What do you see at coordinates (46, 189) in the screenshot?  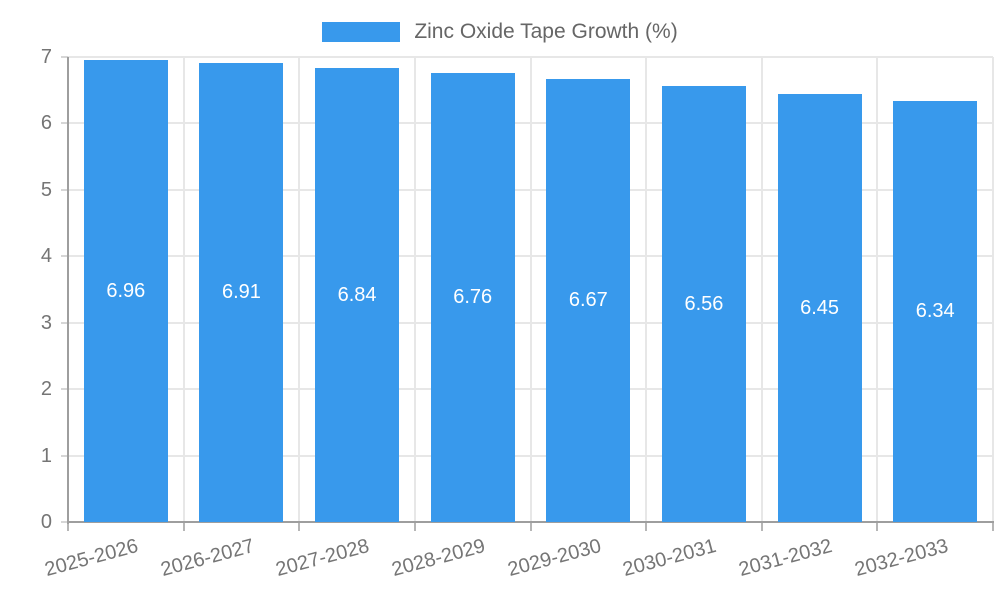 I see `y-axis-tick-label: 5` at bounding box center [46, 189].